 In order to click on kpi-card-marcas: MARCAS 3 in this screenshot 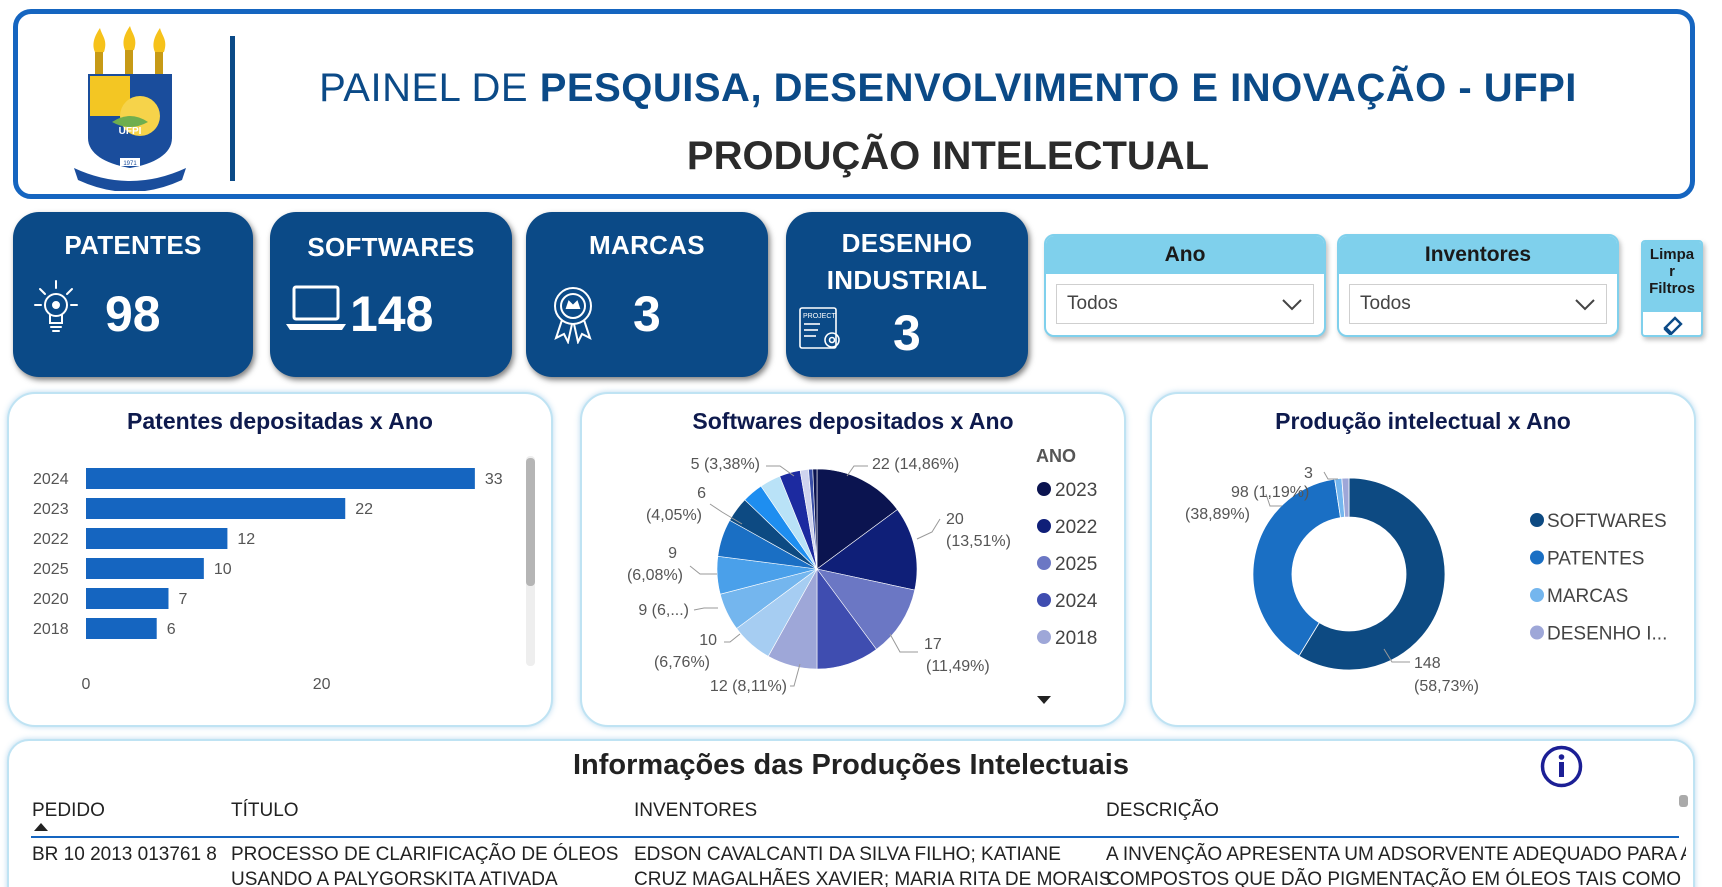, I will do `click(647, 294)`.